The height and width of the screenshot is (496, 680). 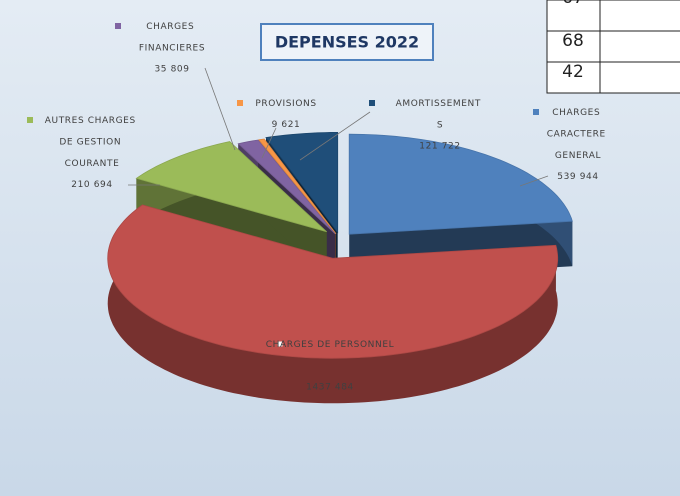 I want to click on table-cell: 68, so click(x=573, y=41).